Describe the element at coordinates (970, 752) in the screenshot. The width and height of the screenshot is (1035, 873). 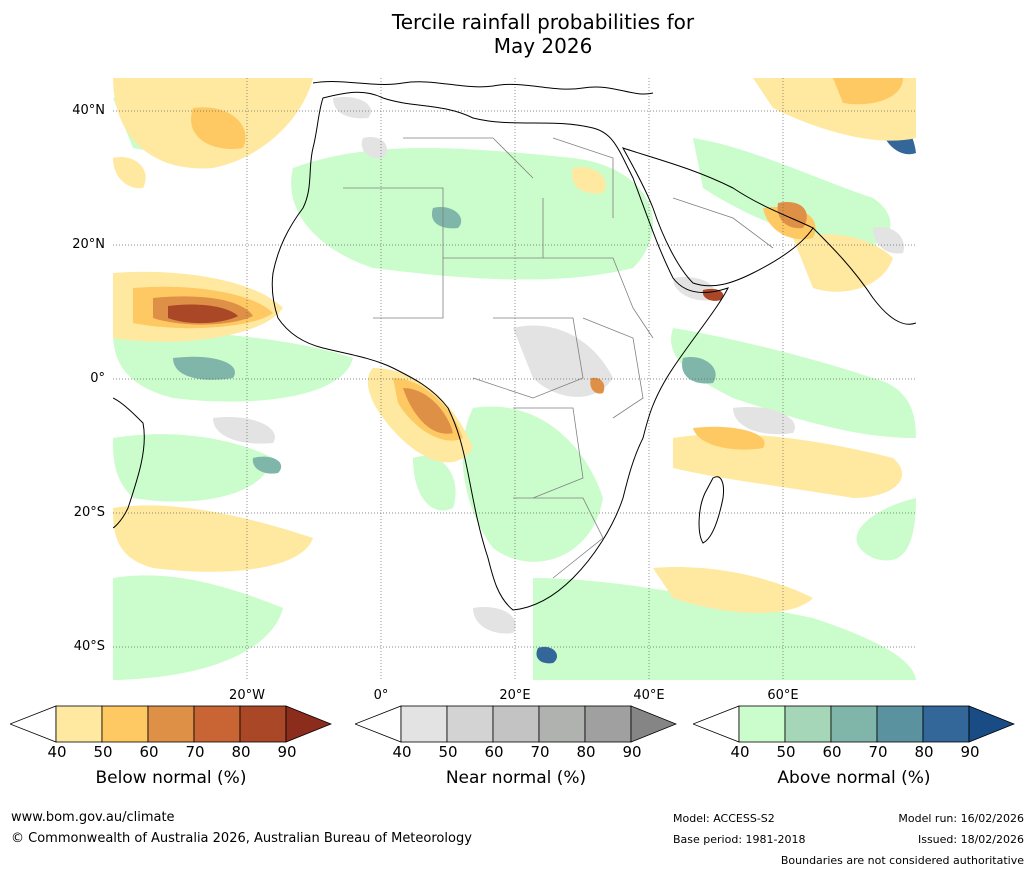
I see `tick-above-90: 90` at that location.